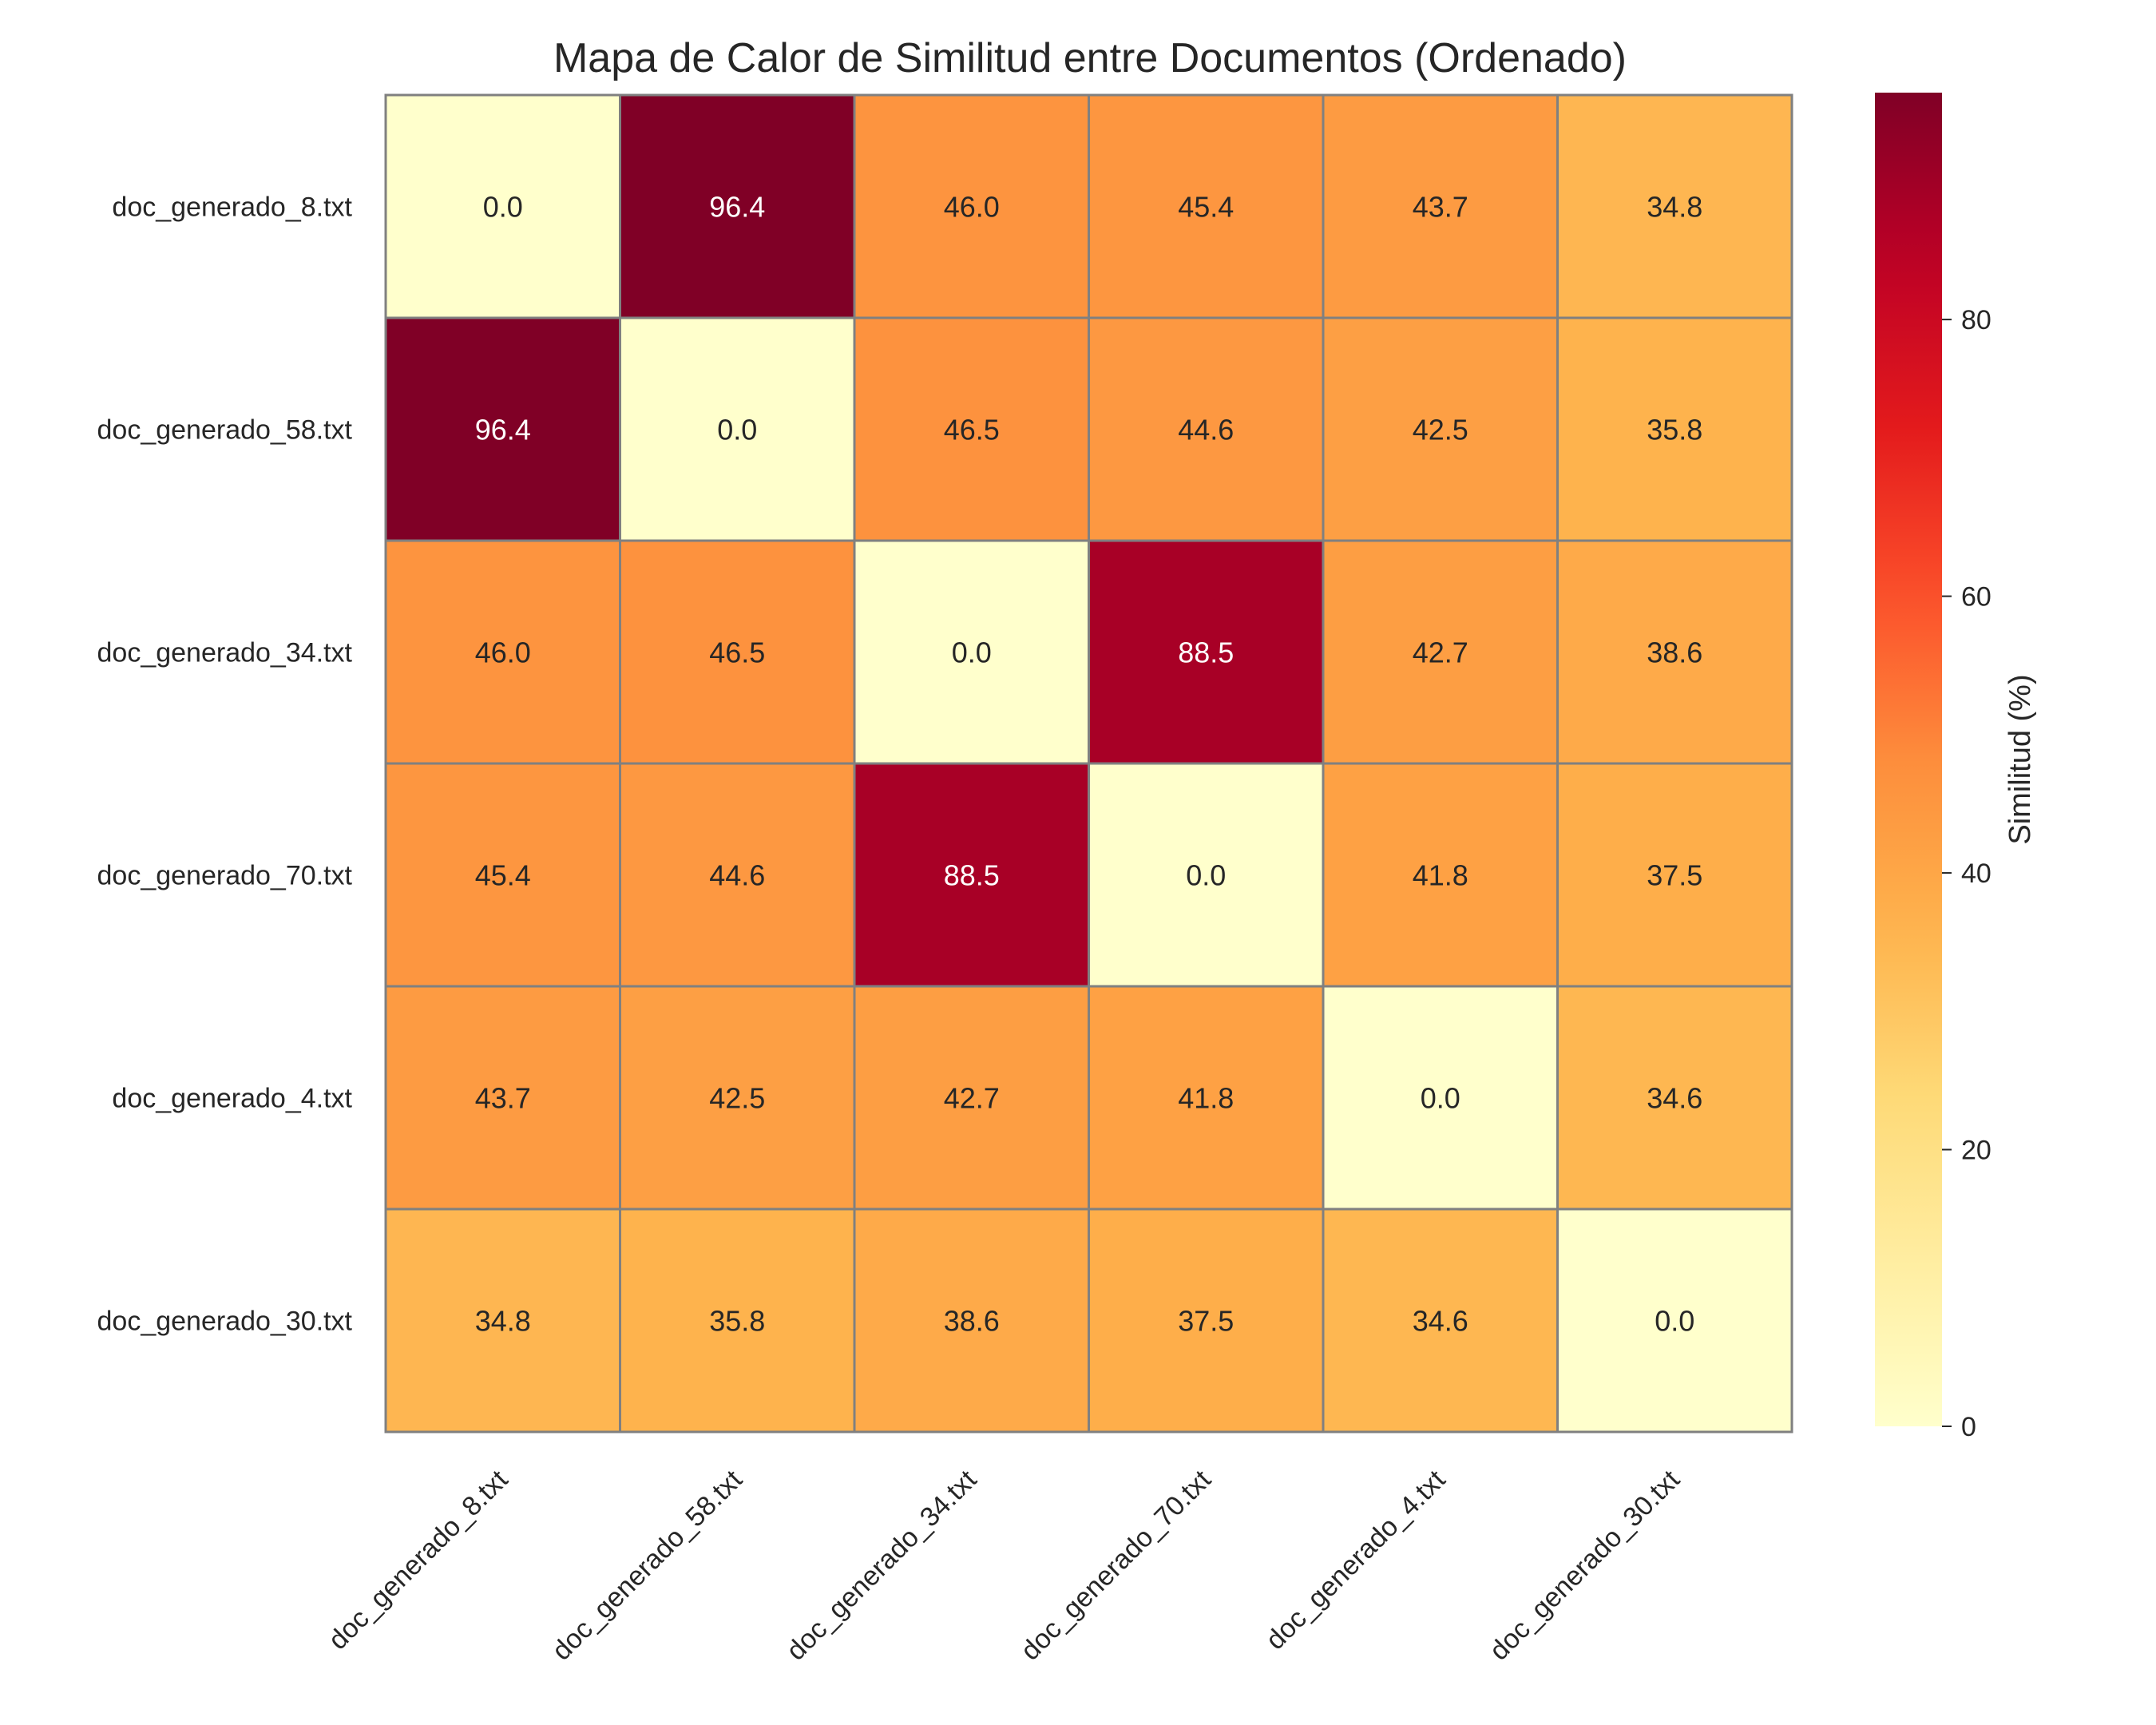 The height and width of the screenshot is (1725, 2156). What do you see at coordinates (418, 1560) in the screenshot?
I see `x-tick-label: doc_generado_8.txt` at bounding box center [418, 1560].